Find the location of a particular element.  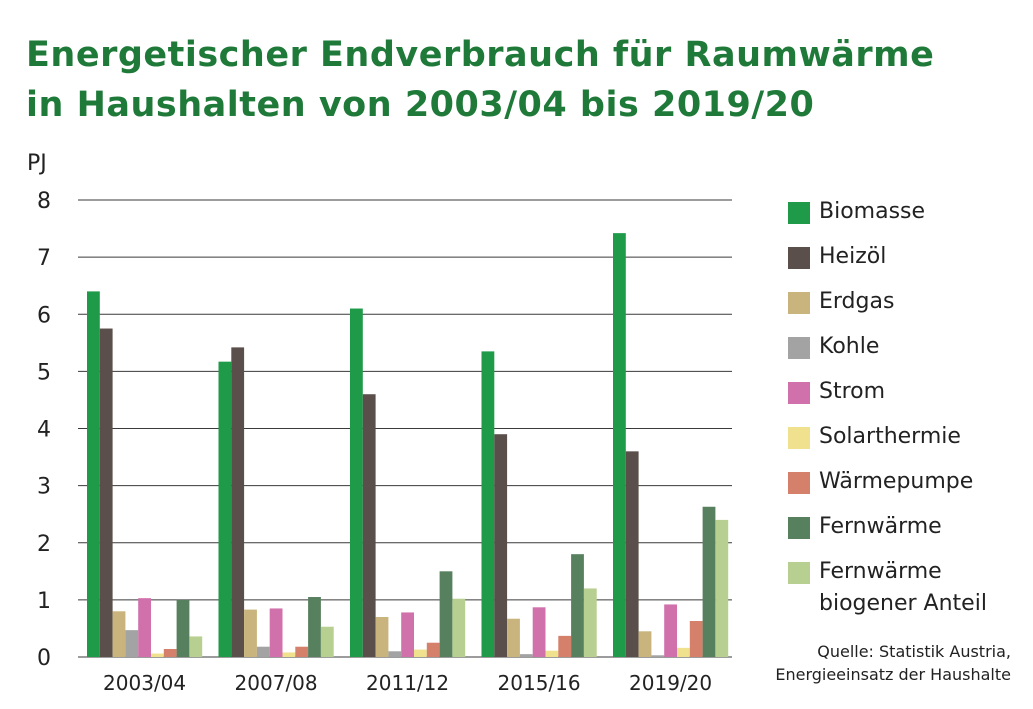

legend-item: Fernwärme is located at coordinates (908, 533).